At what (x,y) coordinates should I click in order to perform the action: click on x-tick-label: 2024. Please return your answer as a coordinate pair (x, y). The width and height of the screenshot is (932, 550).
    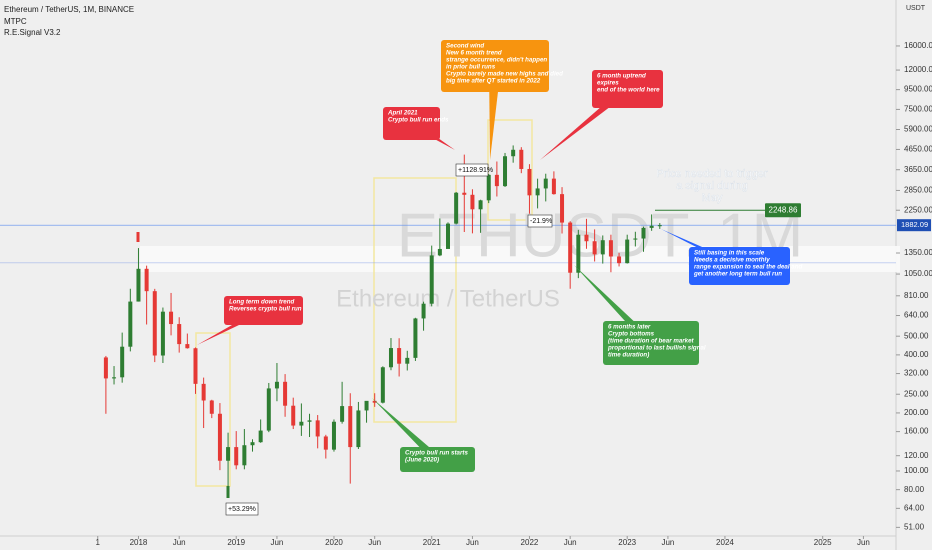
    Looking at the image, I should click on (725, 542).